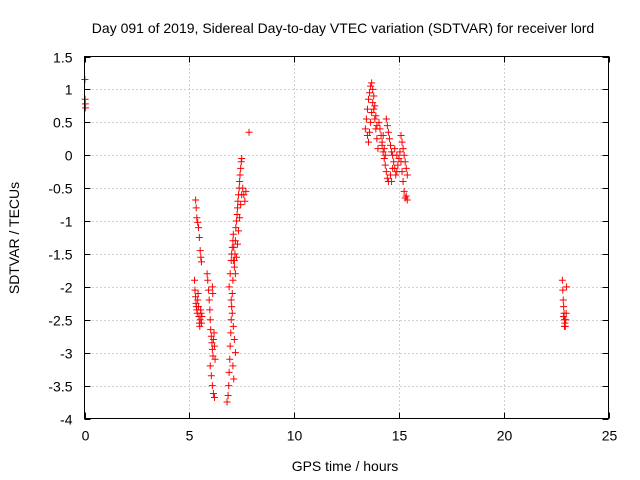 Image resolution: width=640 pixels, height=480 pixels. I want to click on y-tick-label: -2, so click(66, 288).